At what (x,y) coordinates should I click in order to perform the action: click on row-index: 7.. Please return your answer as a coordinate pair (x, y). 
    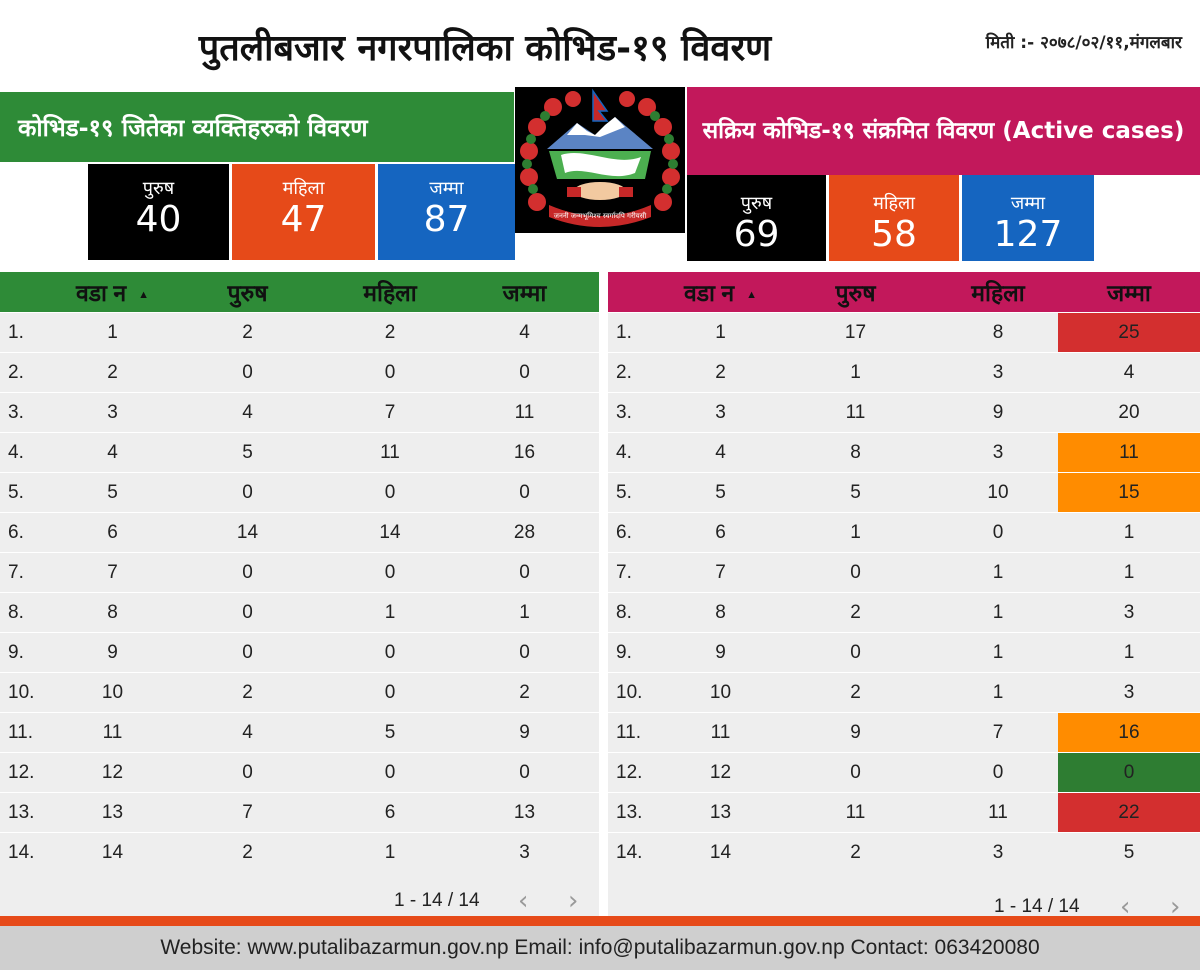
    Looking at the image, I should click on (638, 572).